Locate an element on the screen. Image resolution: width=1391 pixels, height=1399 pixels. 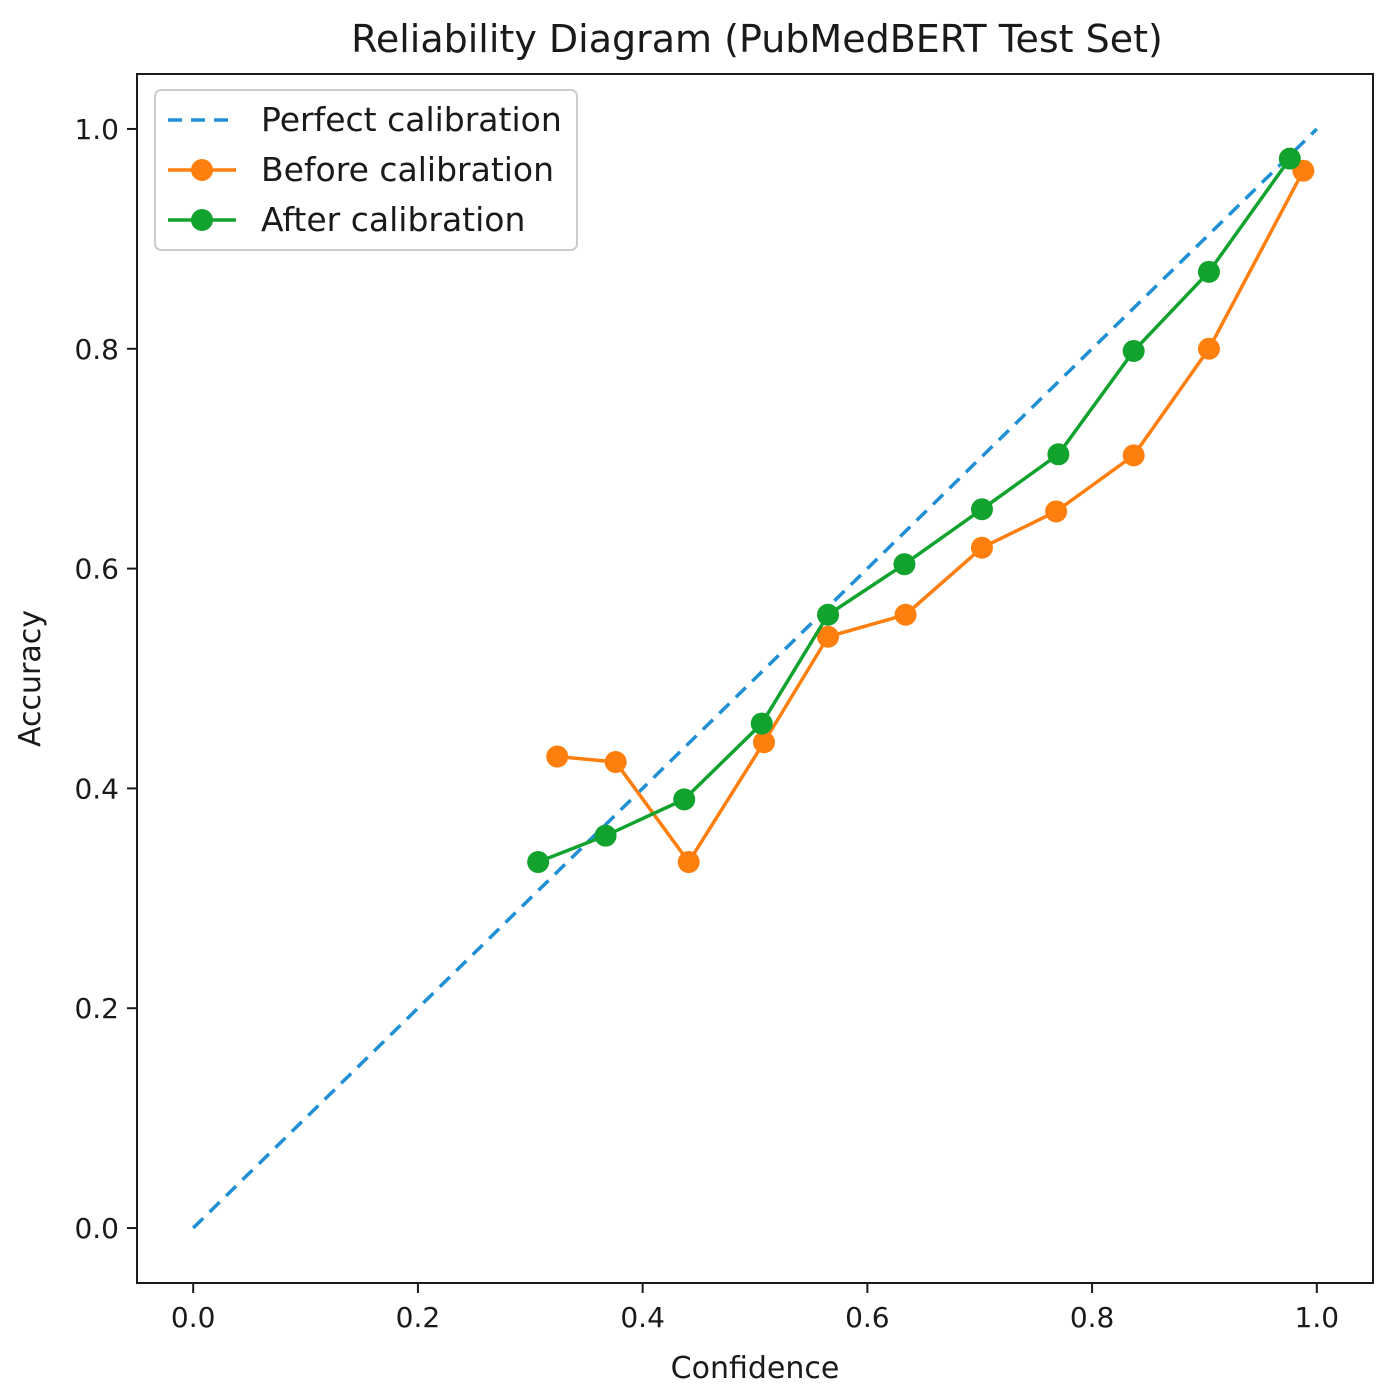
x-tick-label: 0.2 is located at coordinates (418, 1317).